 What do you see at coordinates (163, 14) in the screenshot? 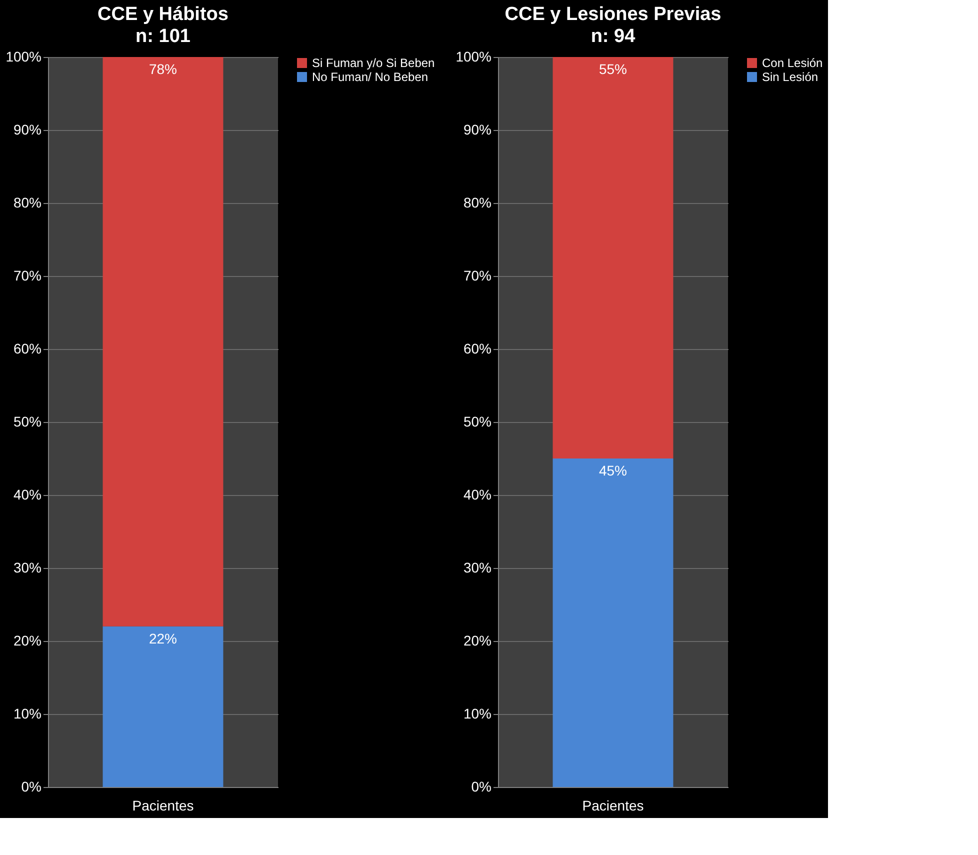
I see `chart-title: CCE y Hábitos` at bounding box center [163, 14].